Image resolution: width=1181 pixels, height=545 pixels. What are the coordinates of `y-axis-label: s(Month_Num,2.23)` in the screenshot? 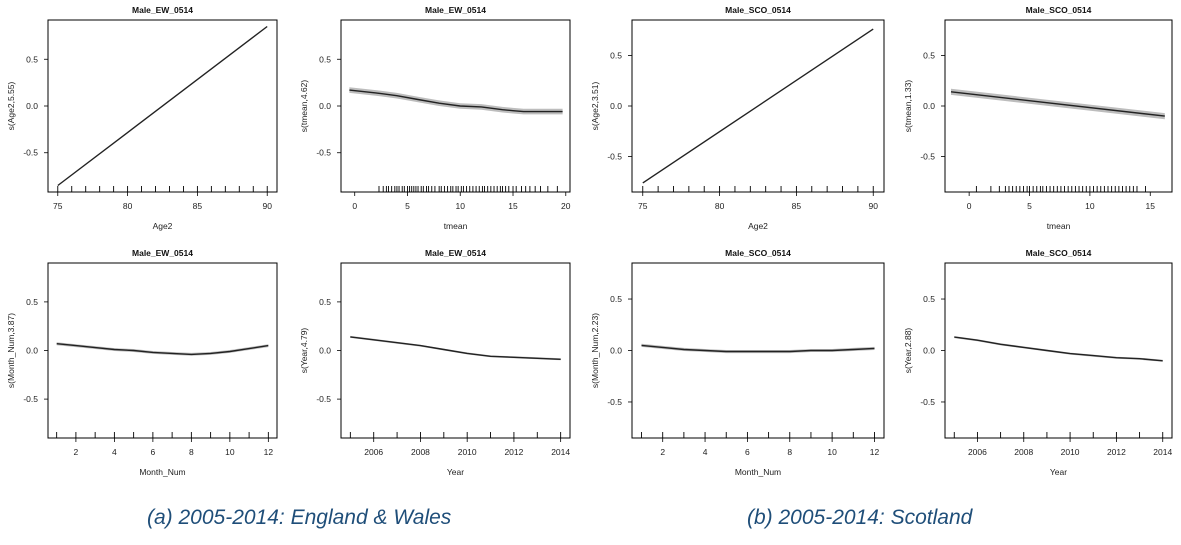 It's located at (595, 350).